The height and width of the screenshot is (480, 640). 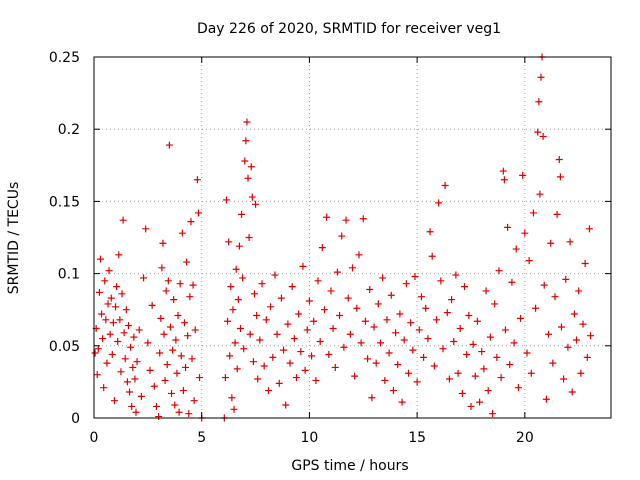 What do you see at coordinates (14, 238) in the screenshot?
I see `y-axis-label: SRMTID / TECUs` at bounding box center [14, 238].